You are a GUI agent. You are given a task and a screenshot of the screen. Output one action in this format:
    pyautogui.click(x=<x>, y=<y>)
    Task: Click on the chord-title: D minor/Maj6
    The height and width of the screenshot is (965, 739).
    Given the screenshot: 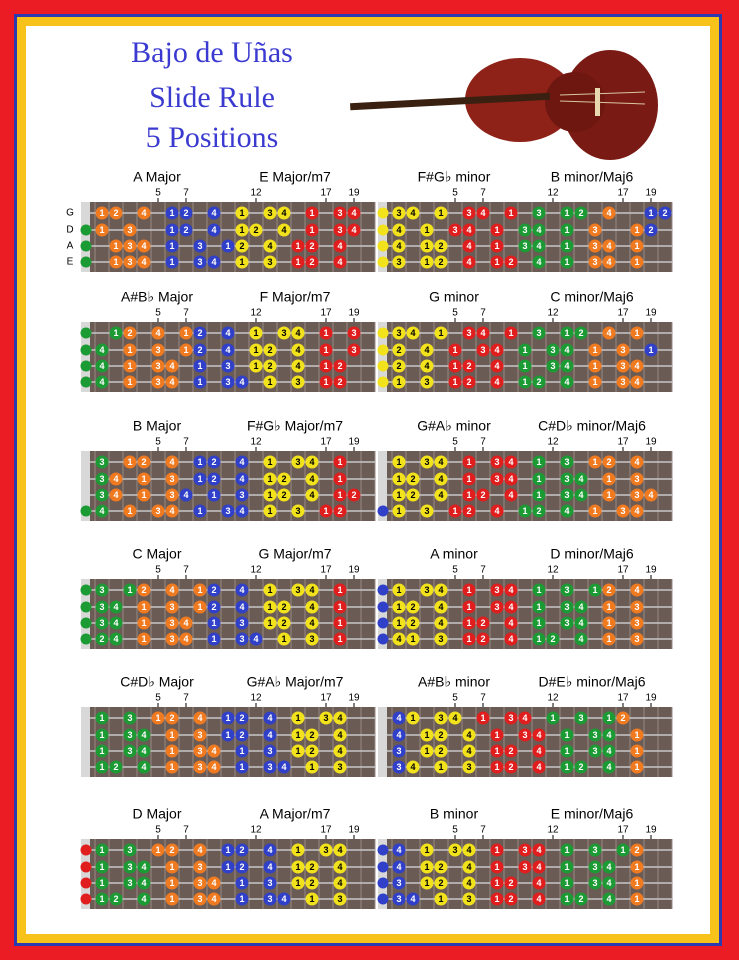 What is the action you would take?
    pyautogui.click(x=591, y=554)
    